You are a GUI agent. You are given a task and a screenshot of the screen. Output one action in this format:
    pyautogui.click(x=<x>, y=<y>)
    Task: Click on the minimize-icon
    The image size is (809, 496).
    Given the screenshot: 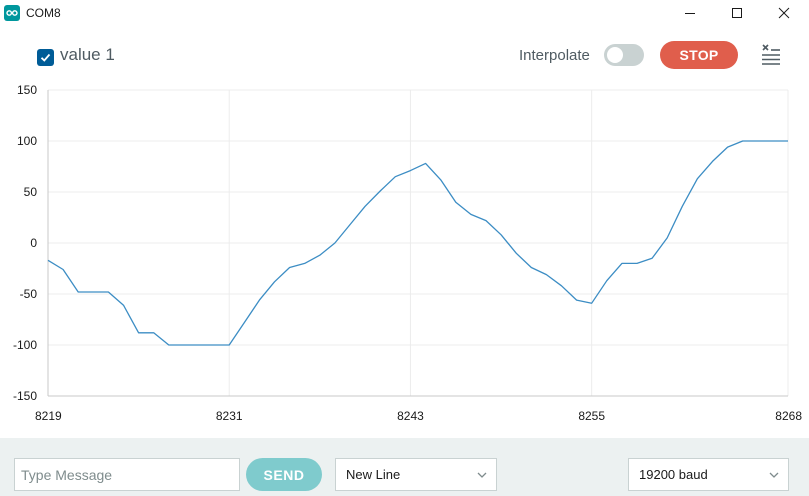 What is the action you would take?
    pyautogui.click(x=690, y=13)
    